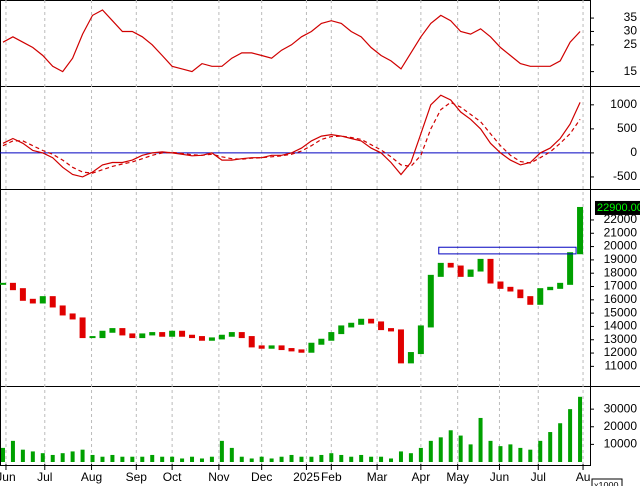 The image size is (640, 486). I want to click on resistance-zone, so click(507, 250).